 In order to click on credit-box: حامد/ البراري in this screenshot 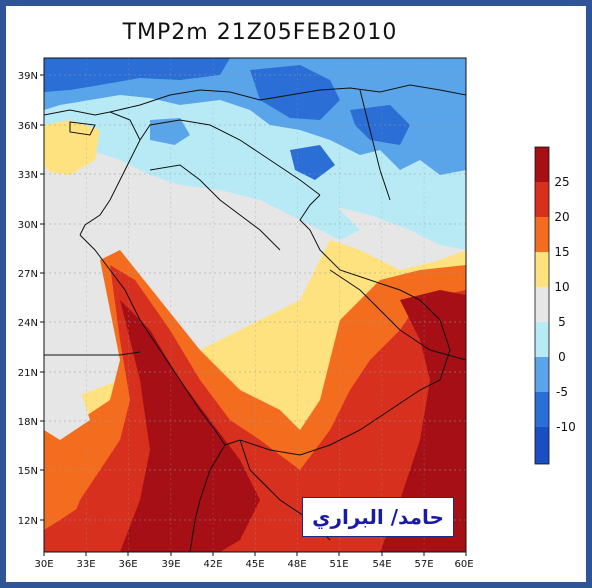, I will do `click(378, 517)`.